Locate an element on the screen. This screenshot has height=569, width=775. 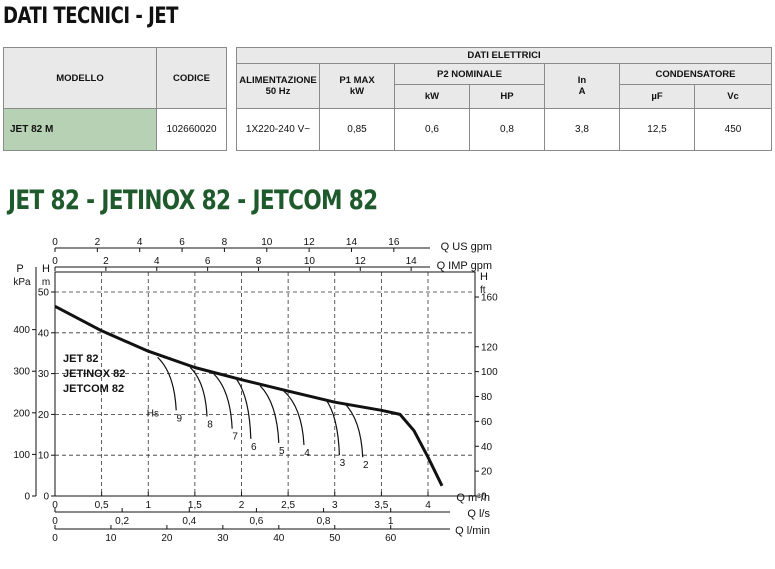
in-unit: A is located at coordinates (582, 91).